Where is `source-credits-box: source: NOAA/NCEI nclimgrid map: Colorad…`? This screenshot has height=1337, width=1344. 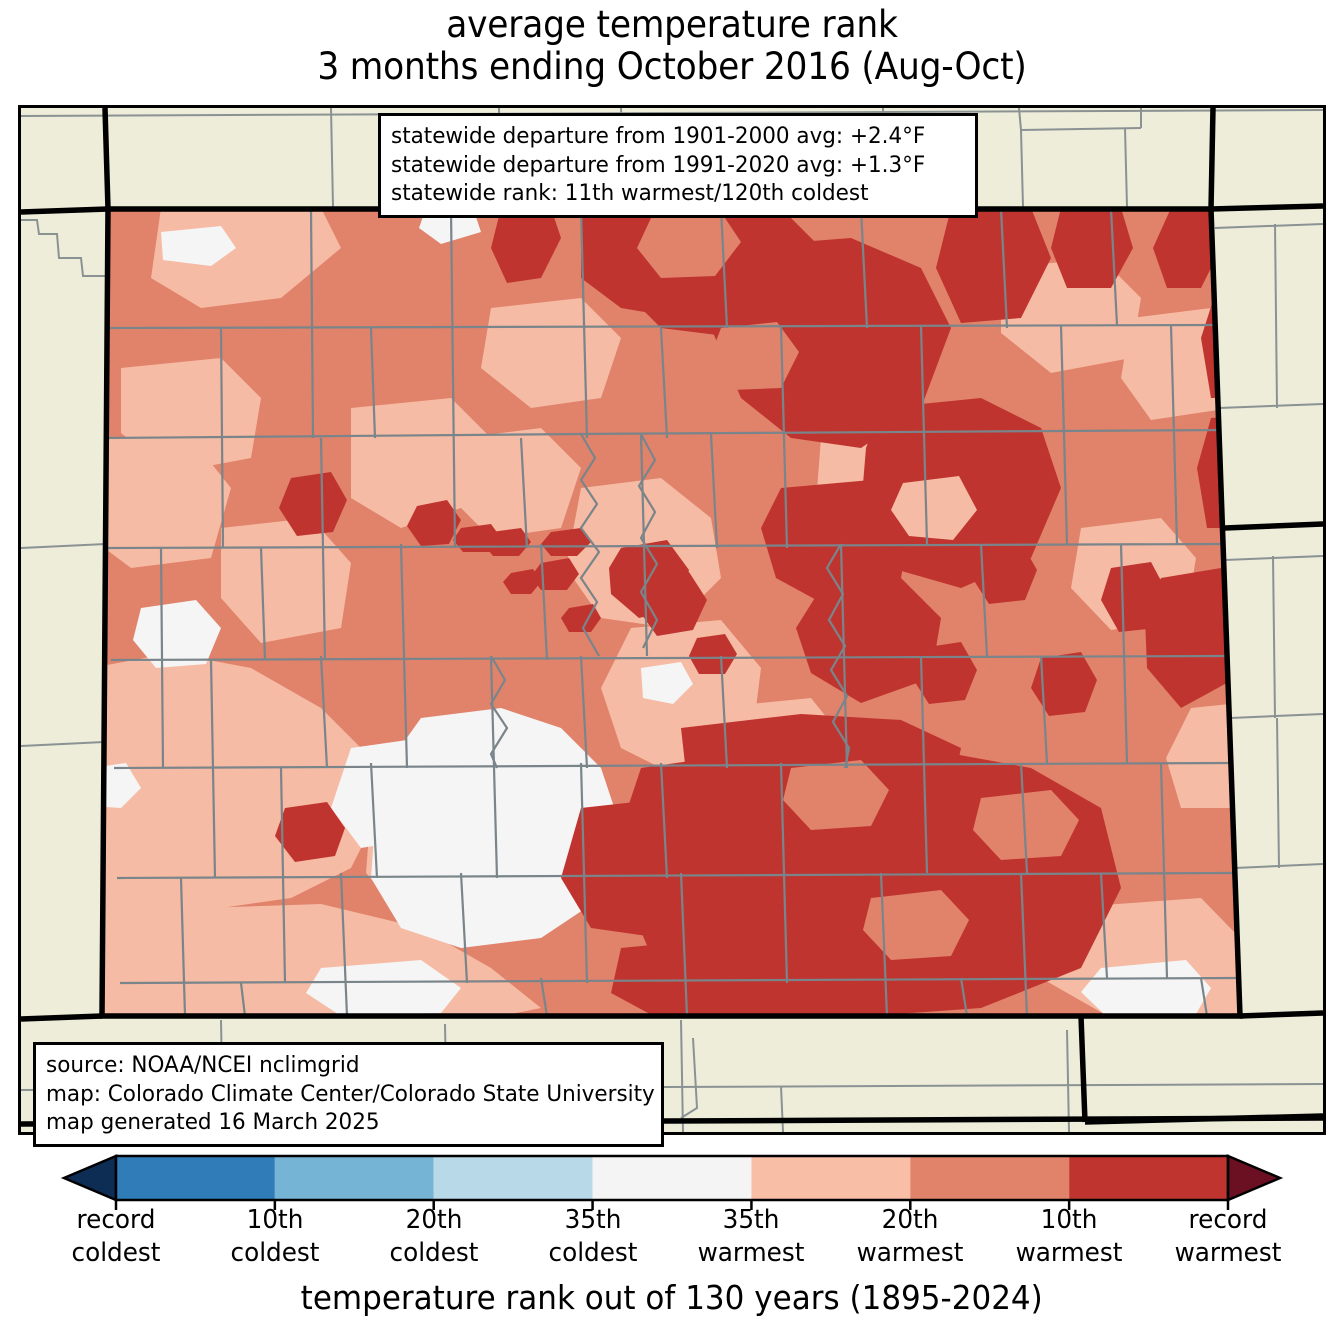
source-credits-box: source: NOAA/NCEI nclimgrid map: Colorad… is located at coordinates (348, 1094).